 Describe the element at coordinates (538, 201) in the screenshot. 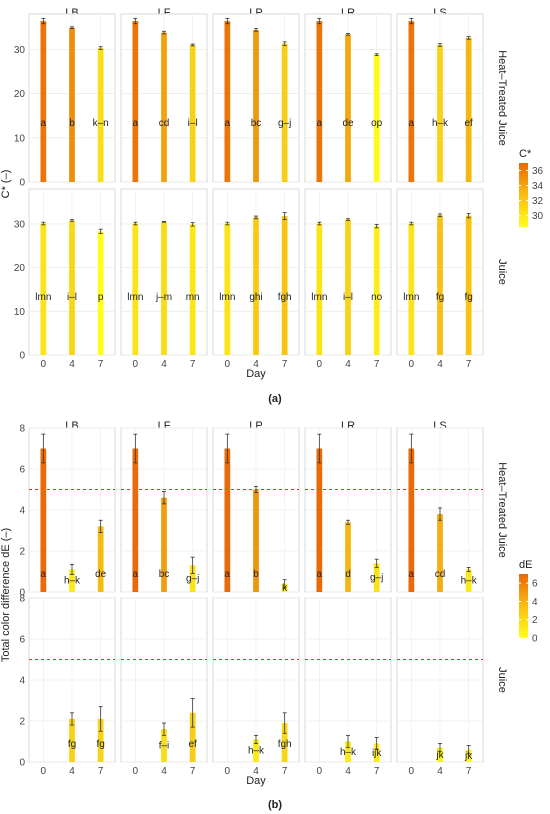

I see `legend-tick-label: 32` at that location.